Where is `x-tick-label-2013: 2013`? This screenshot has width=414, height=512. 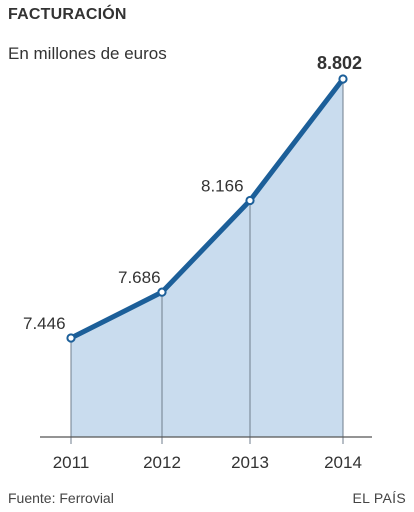
x-tick-label-2013: 2013 is located at coordinates (250, 462).